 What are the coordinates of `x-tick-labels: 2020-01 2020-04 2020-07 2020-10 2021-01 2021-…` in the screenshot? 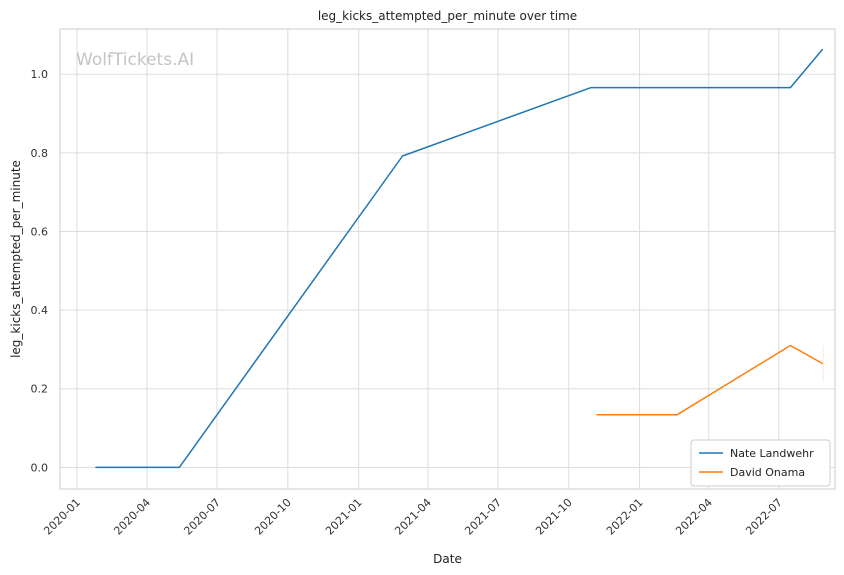 It's located at (413, 517).